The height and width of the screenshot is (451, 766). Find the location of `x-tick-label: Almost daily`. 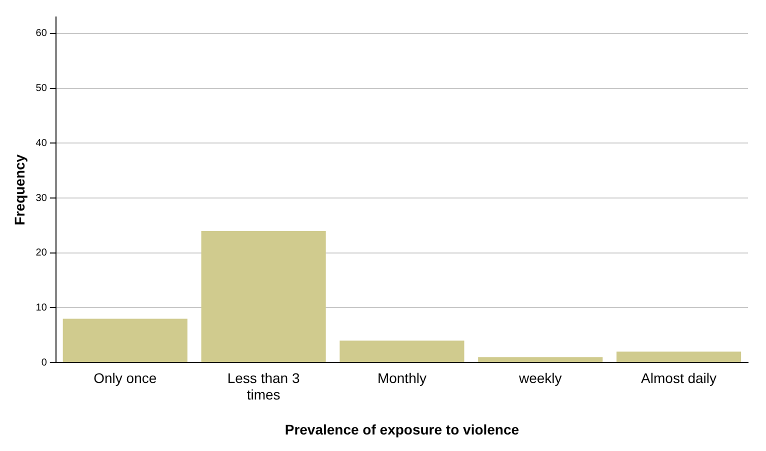

x-tick-label: Almost daily is located at coordinates (679, 378).